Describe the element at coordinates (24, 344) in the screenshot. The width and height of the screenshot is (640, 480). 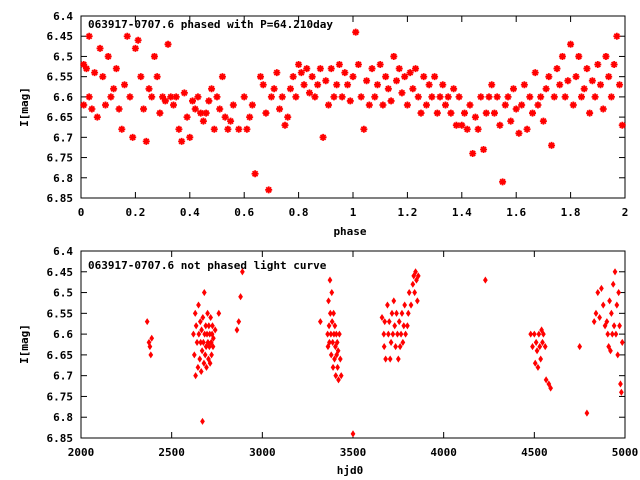
I see `unphased-y-axis-label: I[mag]` at that location.